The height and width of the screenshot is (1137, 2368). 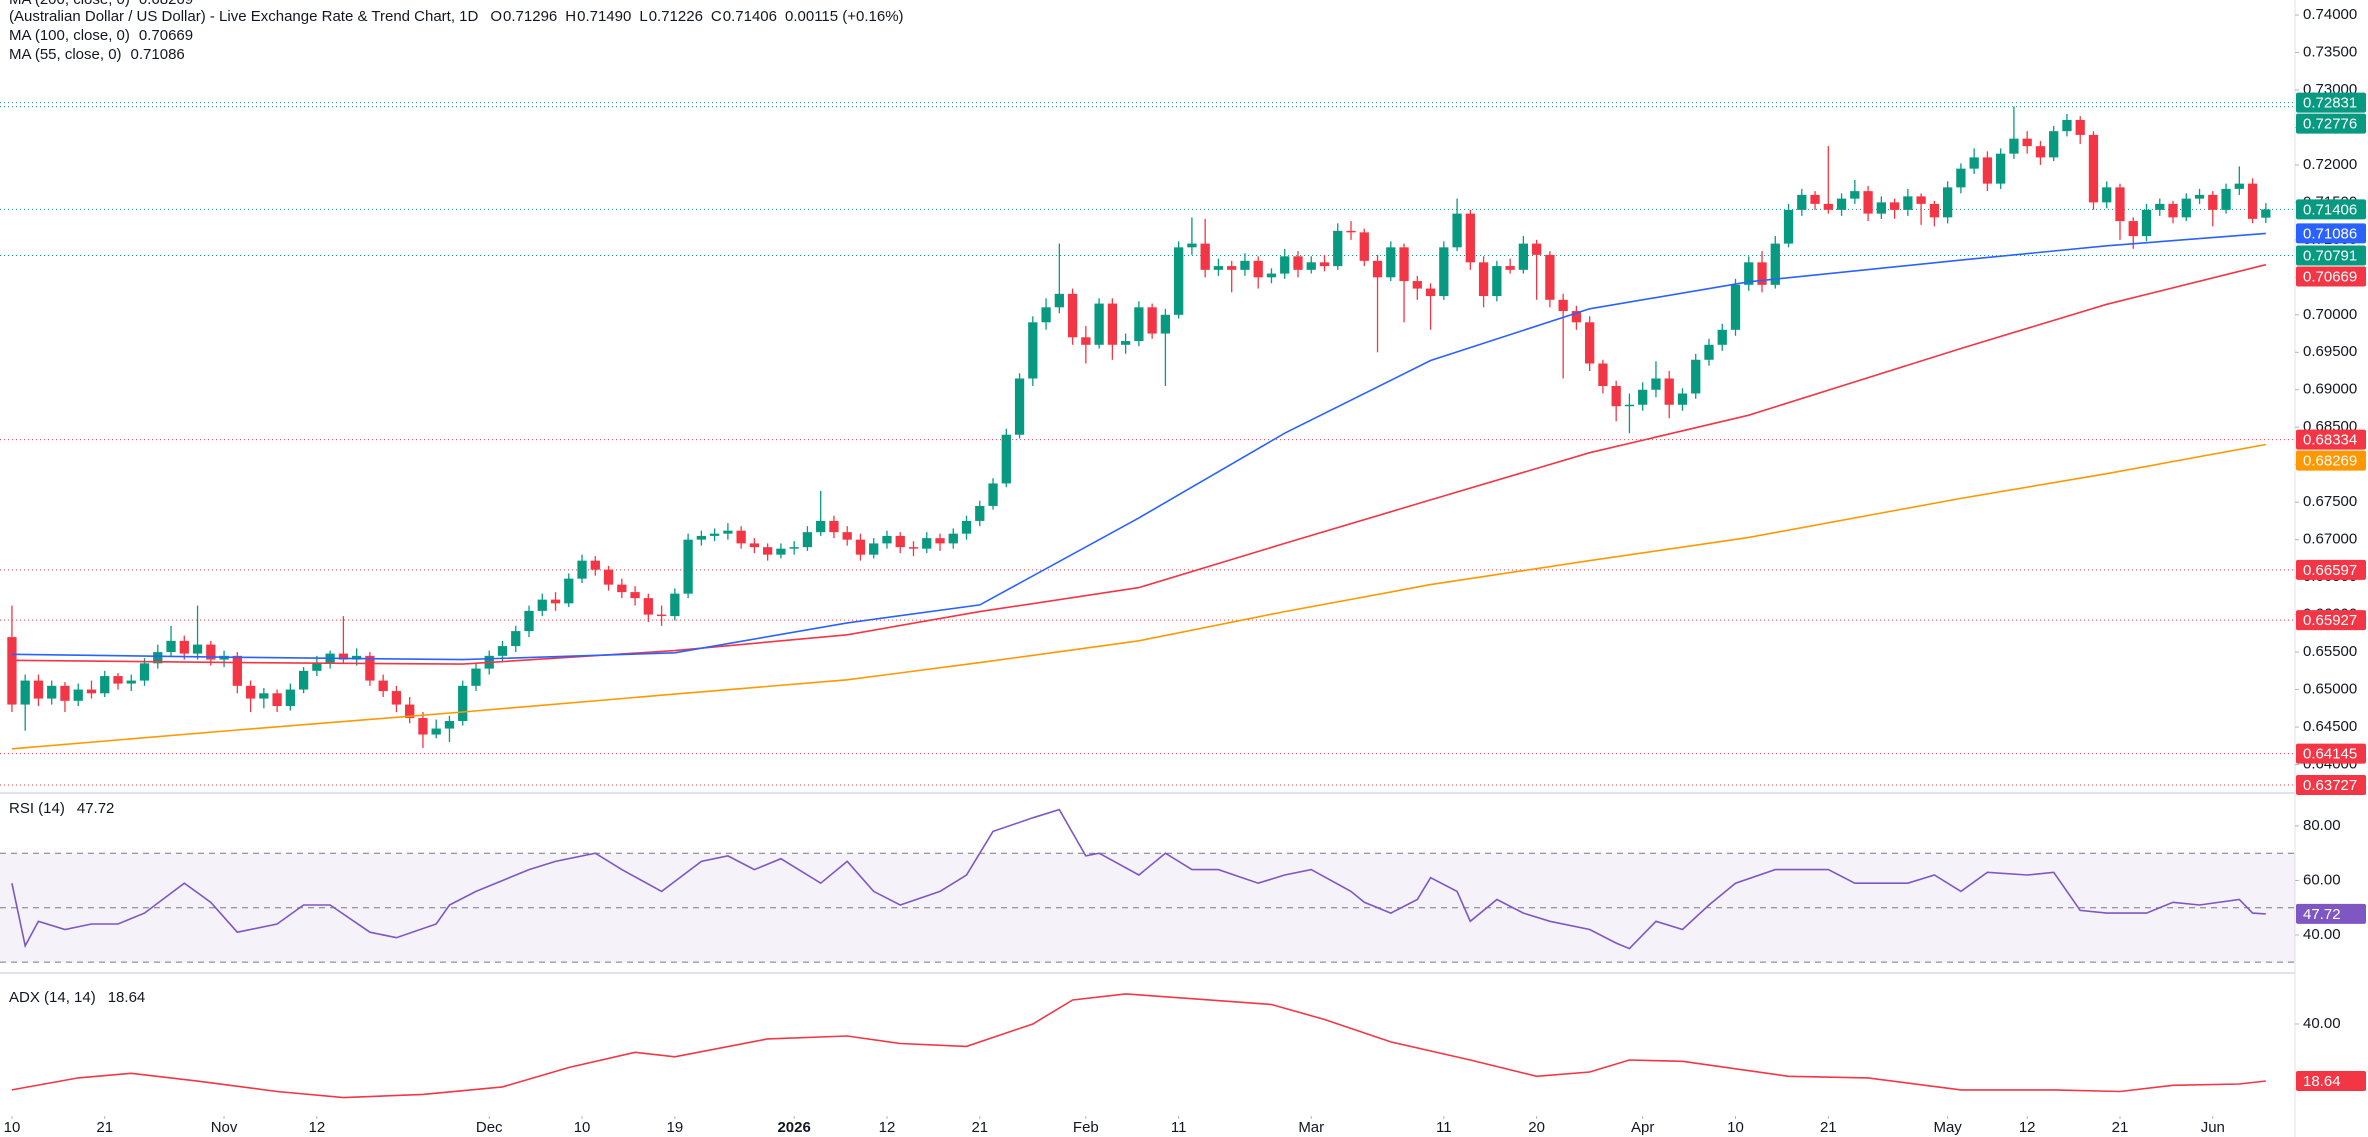 I want to click on legend-name: MA (55, close, 0), so click(x=65, y=54).